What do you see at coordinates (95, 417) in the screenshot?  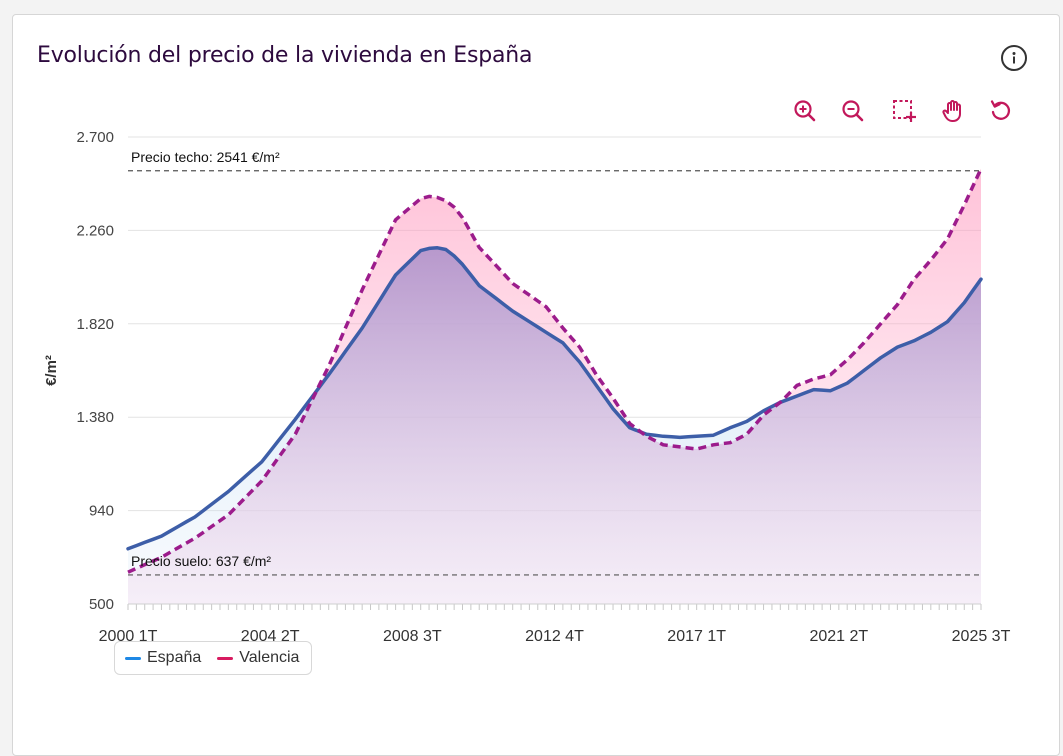 I see `y-tick-label: 1.380` at bounding box center [95, 417].